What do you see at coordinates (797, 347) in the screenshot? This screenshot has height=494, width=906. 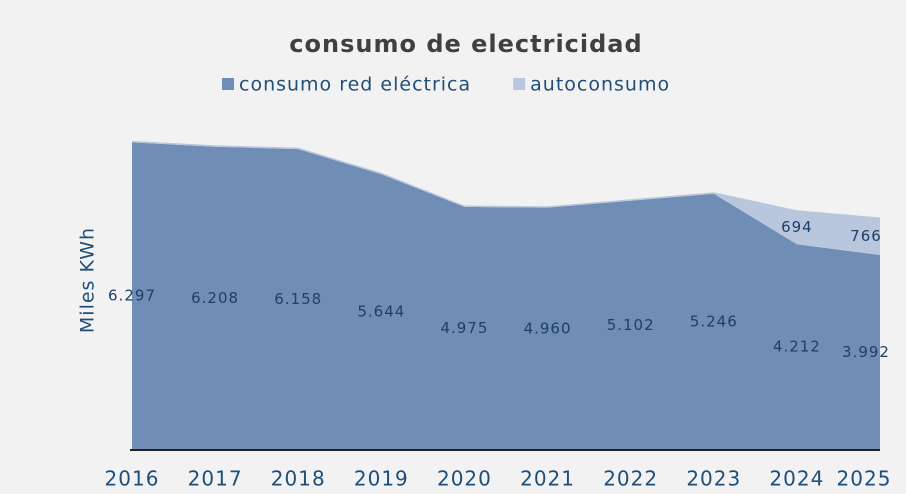 I see `data-label: 4.212` at bounding box center [797, 347].